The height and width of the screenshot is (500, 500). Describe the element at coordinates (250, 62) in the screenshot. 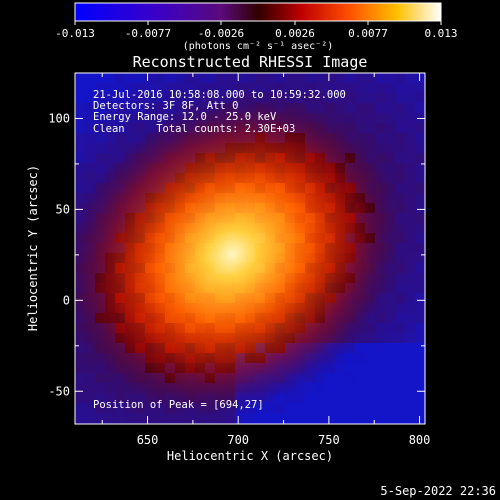

I see `plot-title: Reconstructed RHESSI Image` at that location.